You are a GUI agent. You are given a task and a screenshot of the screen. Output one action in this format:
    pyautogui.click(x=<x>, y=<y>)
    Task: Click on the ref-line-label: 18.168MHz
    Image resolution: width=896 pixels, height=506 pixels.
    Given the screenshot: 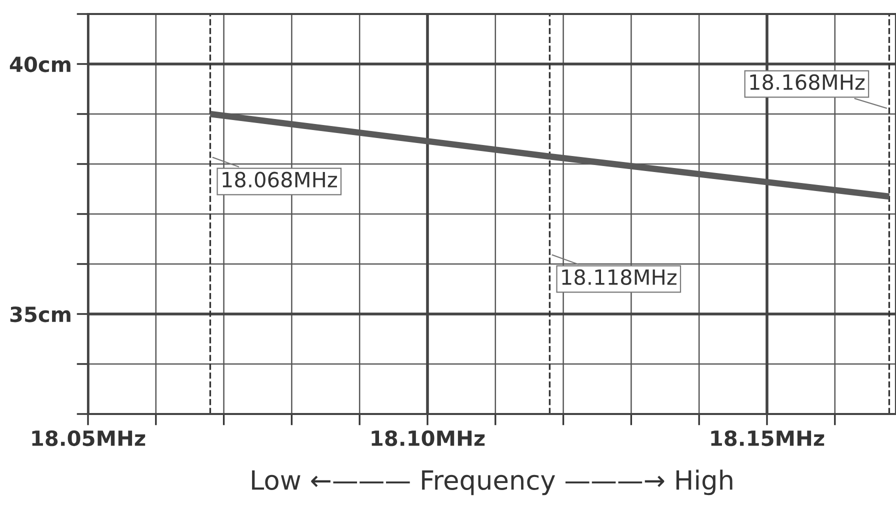 What is the action you would take?
    pyautogui.click(x=807, y=82)
    